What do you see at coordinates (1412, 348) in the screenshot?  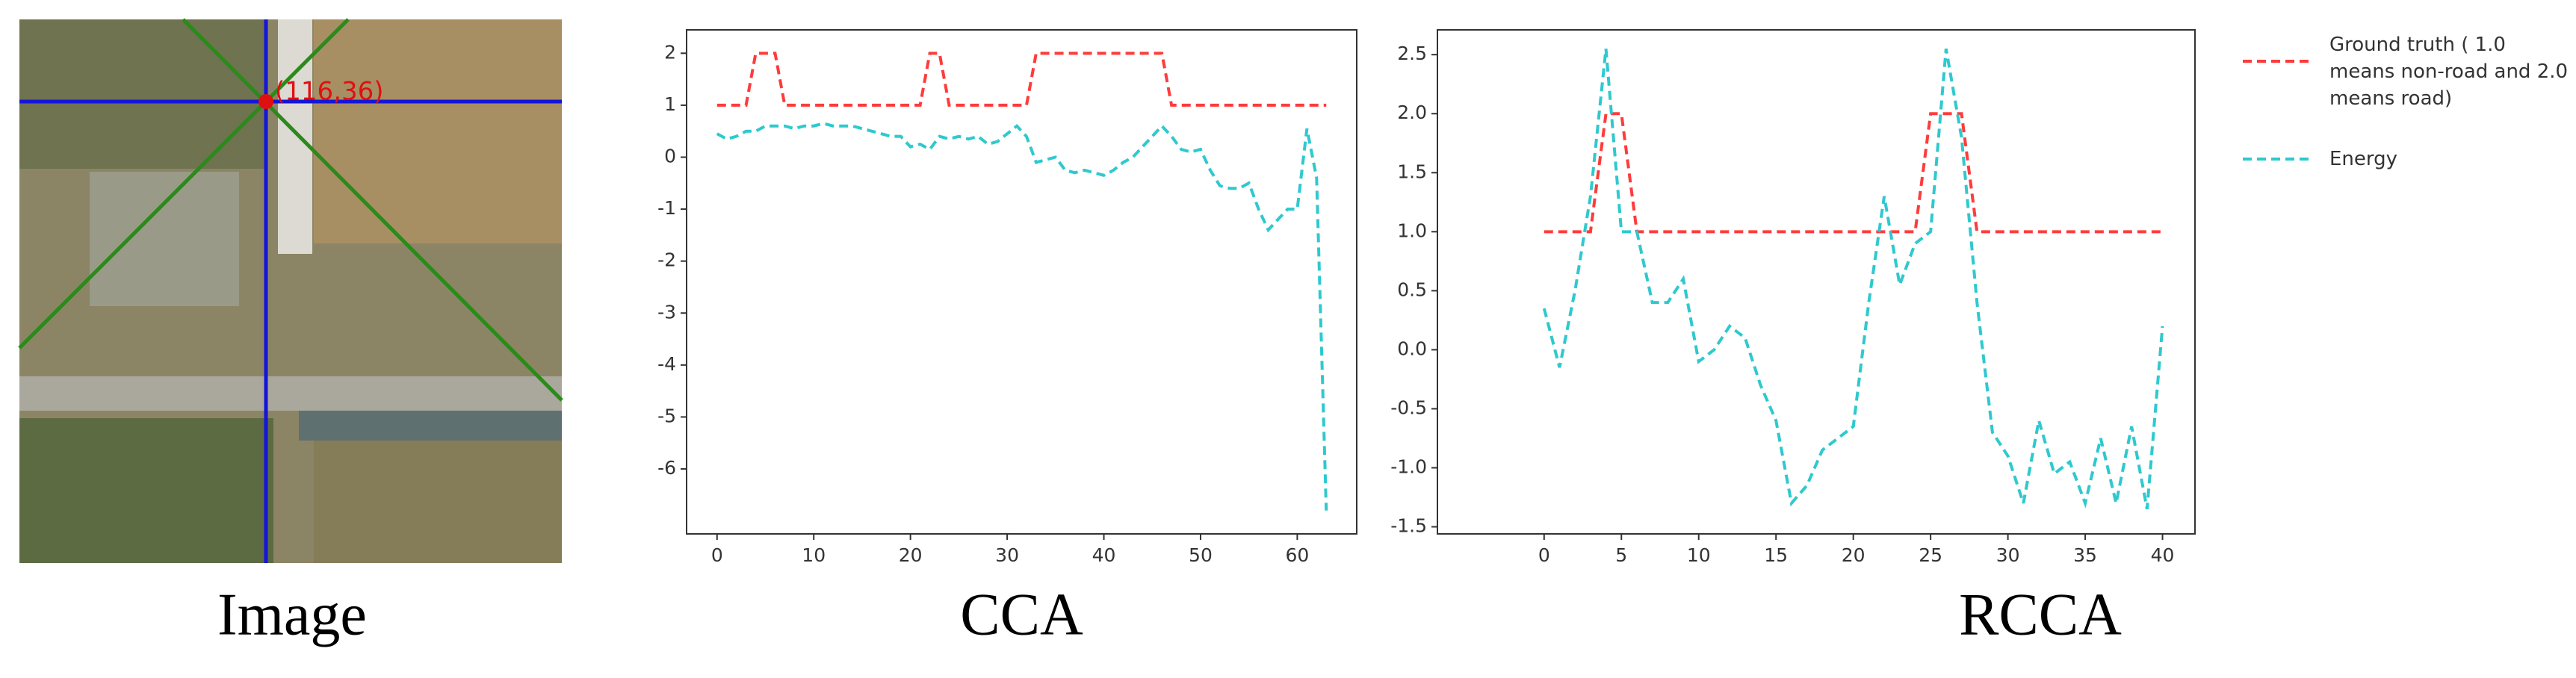 I see `y-tick-label: 0.0` at bounding box center [1412, 348].